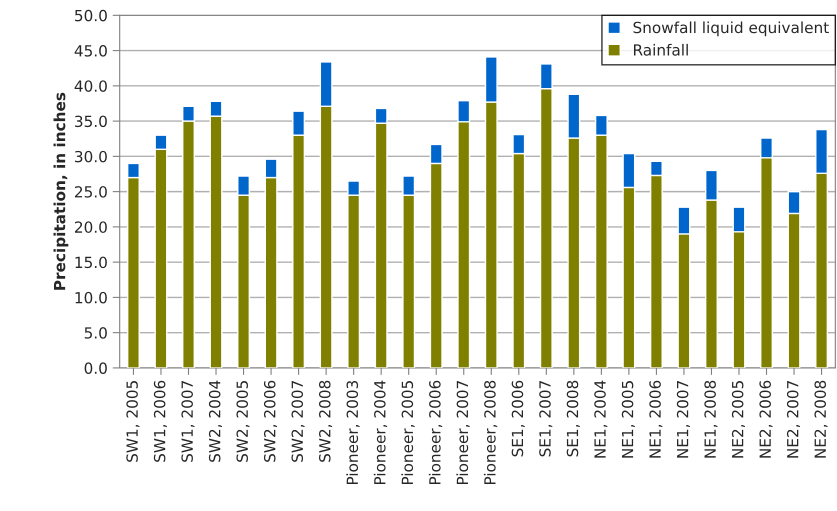 This screenshot has width=837, height=511. I want to click on x-tick-label: NE1, 2005, so click(628, 419).